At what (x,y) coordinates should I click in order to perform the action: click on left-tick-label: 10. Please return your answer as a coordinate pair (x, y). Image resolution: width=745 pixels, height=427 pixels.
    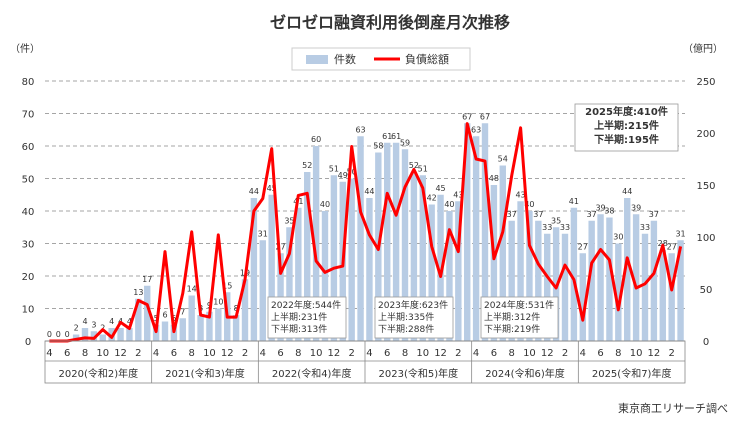
    Looking at the image, I should click on (28, 310).